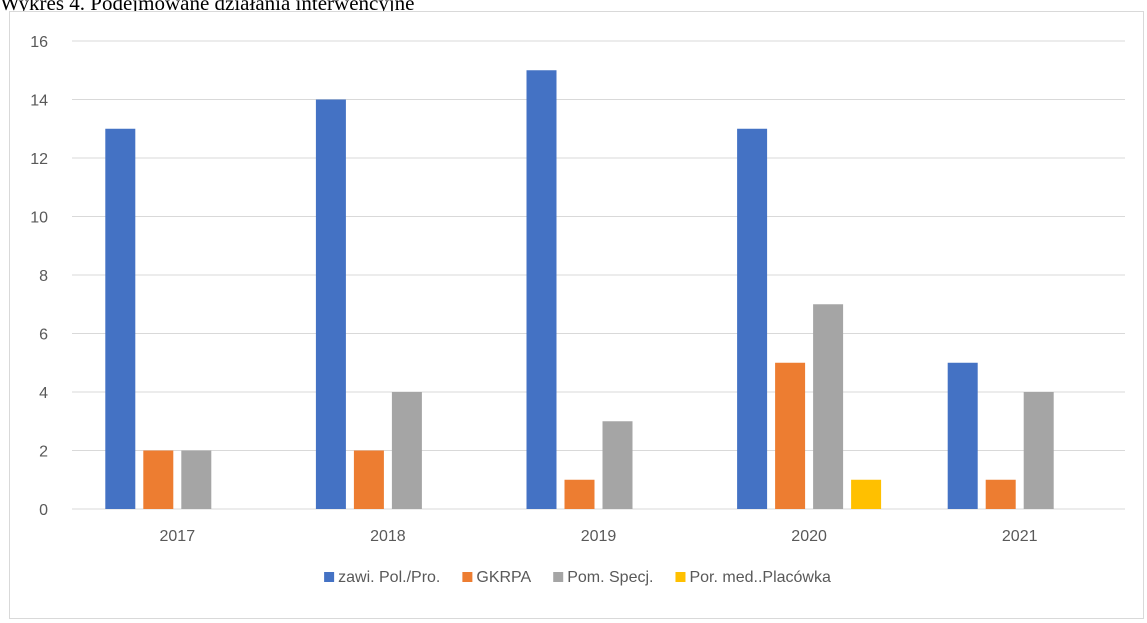 This screenshot has width=1147, height=623. I want to click on x-tick-label-2018: 2018, so click(388, 536).